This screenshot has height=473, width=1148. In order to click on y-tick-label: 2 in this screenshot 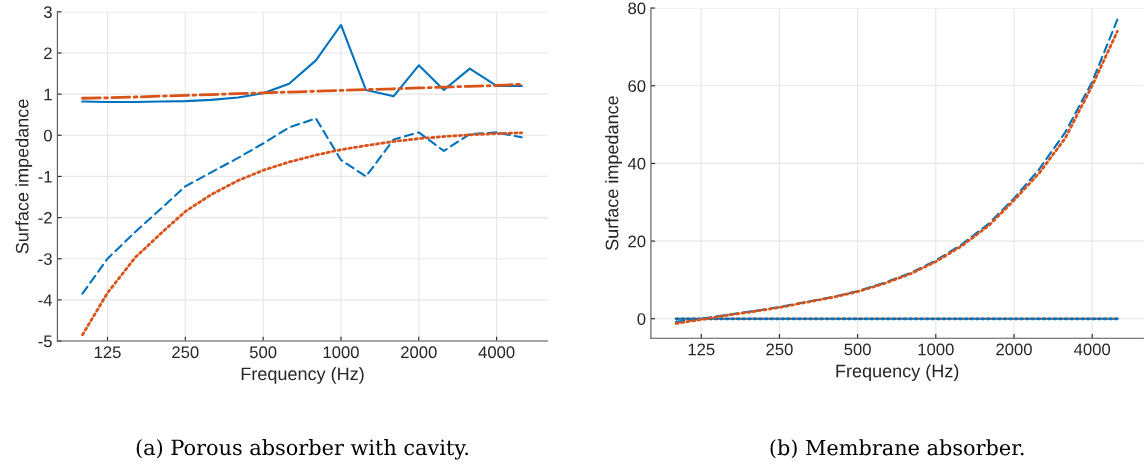, I will do `click(48, 53)`.